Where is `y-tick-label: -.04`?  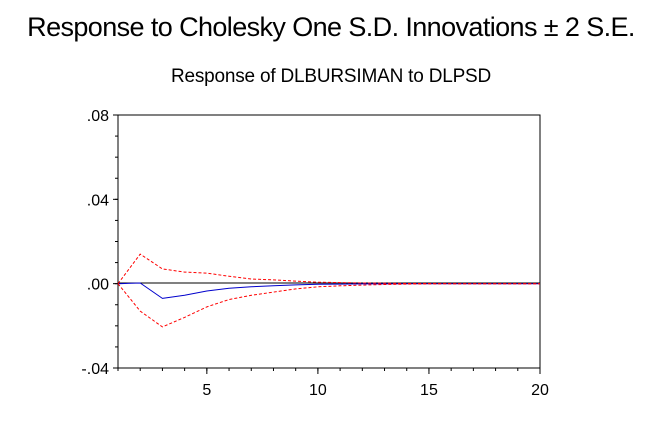
y-tick-label: -.04 is located at coordinates (95, 369).